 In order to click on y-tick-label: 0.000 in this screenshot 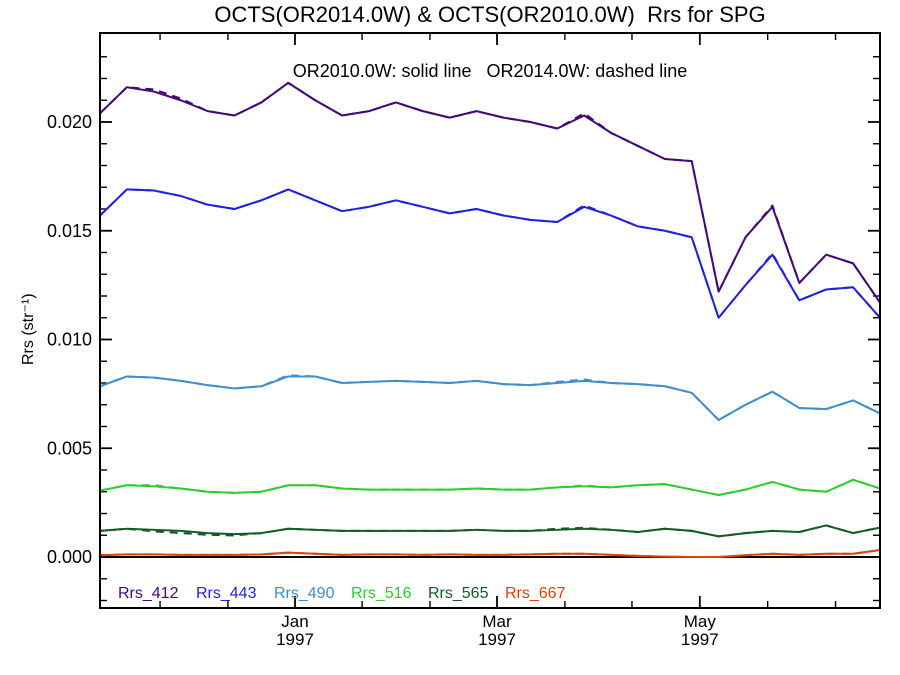, I will do `click(69, 557)`.